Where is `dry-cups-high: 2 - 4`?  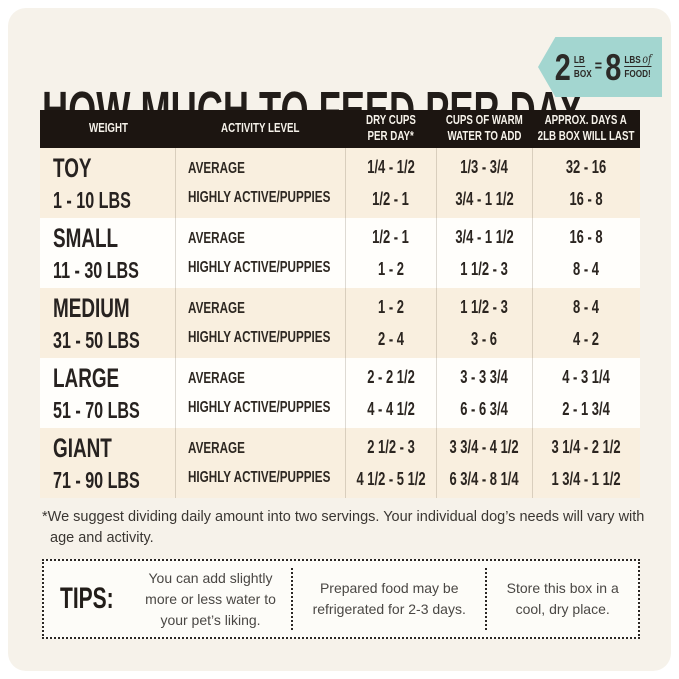 dry-cups-high: 2 - 4 is located at coordinates (391, 339).